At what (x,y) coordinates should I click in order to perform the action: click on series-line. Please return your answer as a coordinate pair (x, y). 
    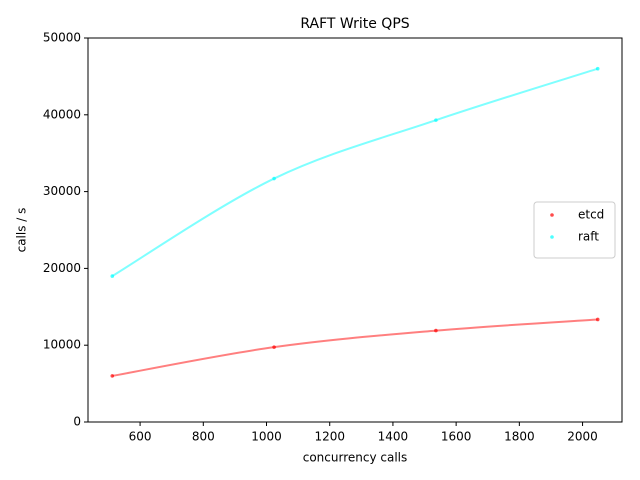
    Looking at the image, I should click on (355, 347).